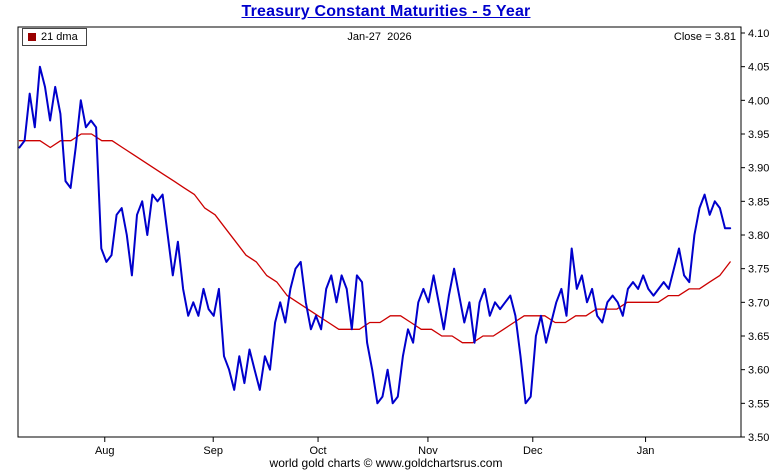 The image size is (772, 475). Describe the element at coordinates (758, 236) in the screenshot. I see `y-tick-label: 3.80` at that location.